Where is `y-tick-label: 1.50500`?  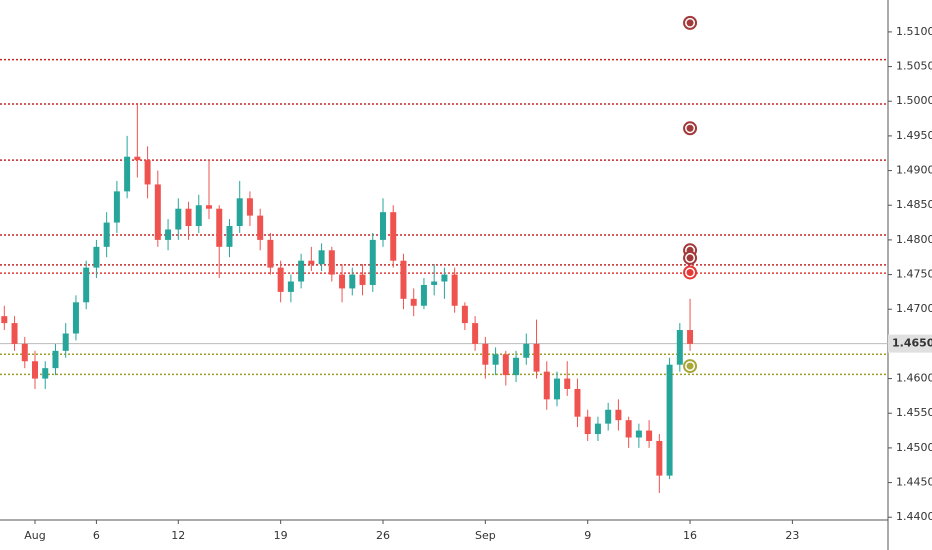 y-tick-label: 1.50500 is located at coordinates (914, 66).